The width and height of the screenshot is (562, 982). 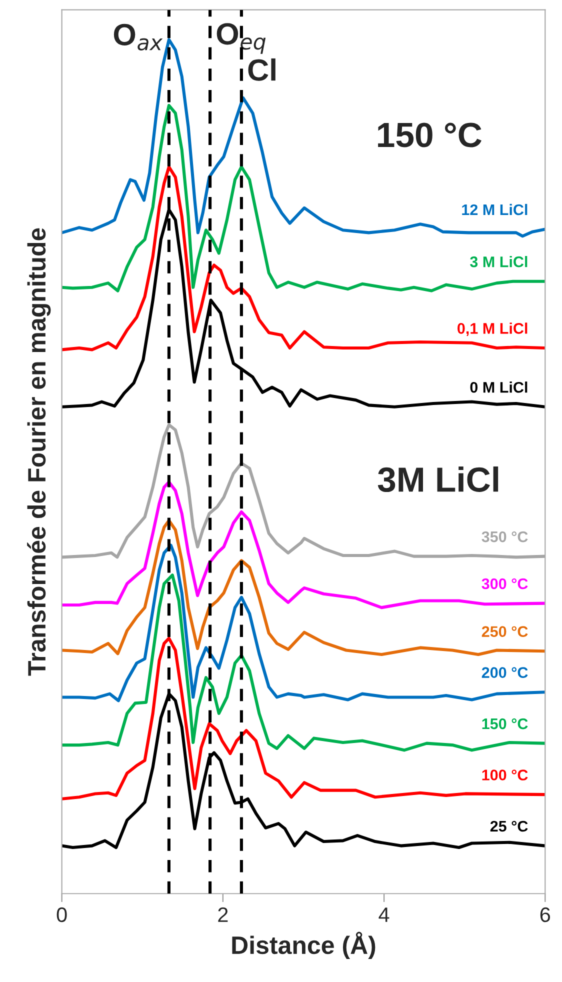 What do you see at coordinates (505, 672) in the screenshot?
I see `series-label: 200 °C` at bounding box center [505, 672].